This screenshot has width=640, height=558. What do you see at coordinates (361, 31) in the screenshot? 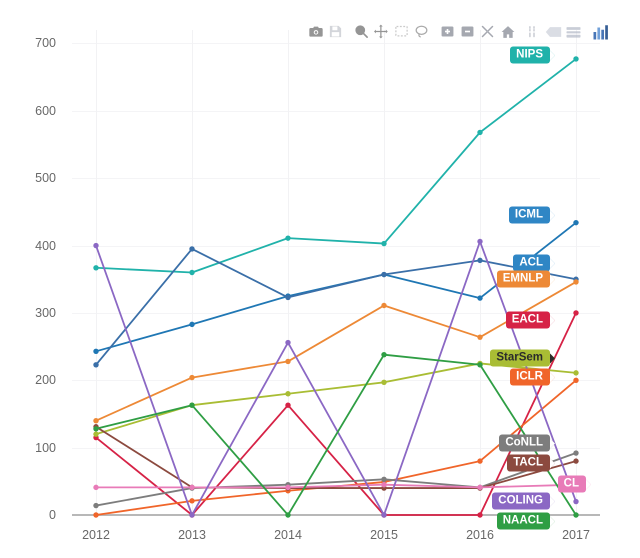
I see `zoom-magnifier-icon` at bounding box center [361, 31].